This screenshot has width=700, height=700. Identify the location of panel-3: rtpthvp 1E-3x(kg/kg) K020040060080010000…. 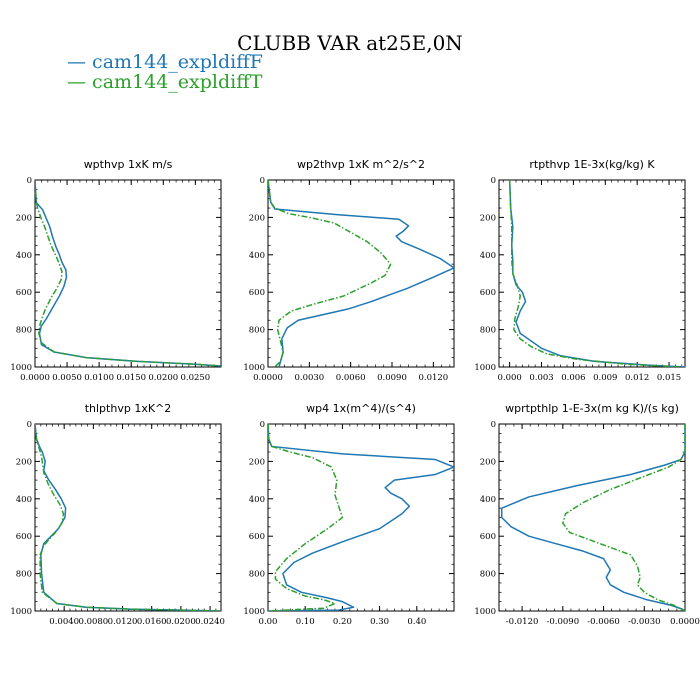
(580, 270).